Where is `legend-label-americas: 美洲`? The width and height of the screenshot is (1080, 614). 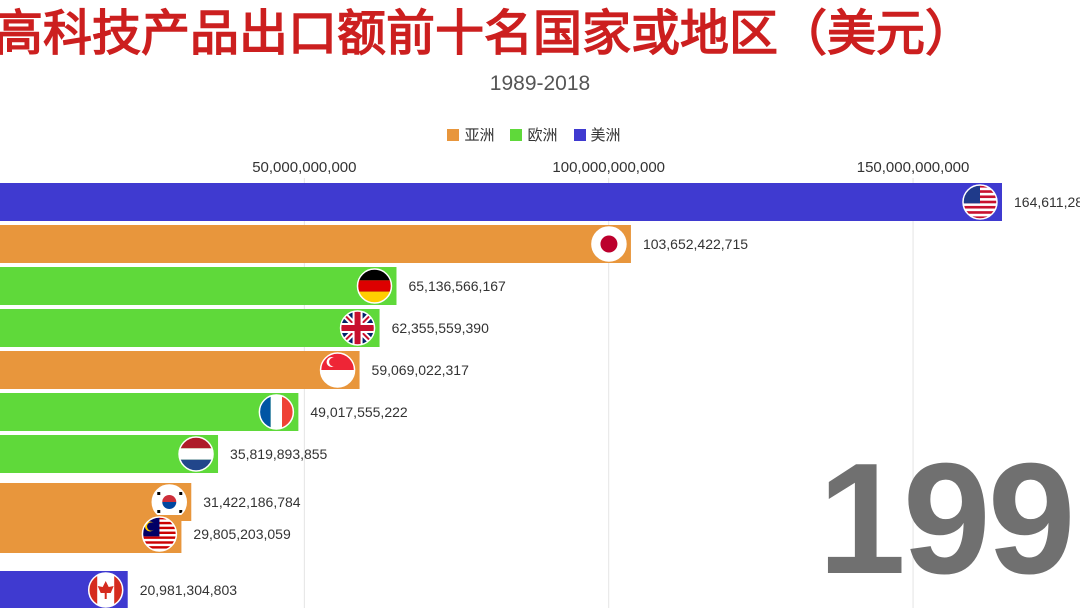 legend-label-americas: 美洲 is located at coordinates (605, 135).